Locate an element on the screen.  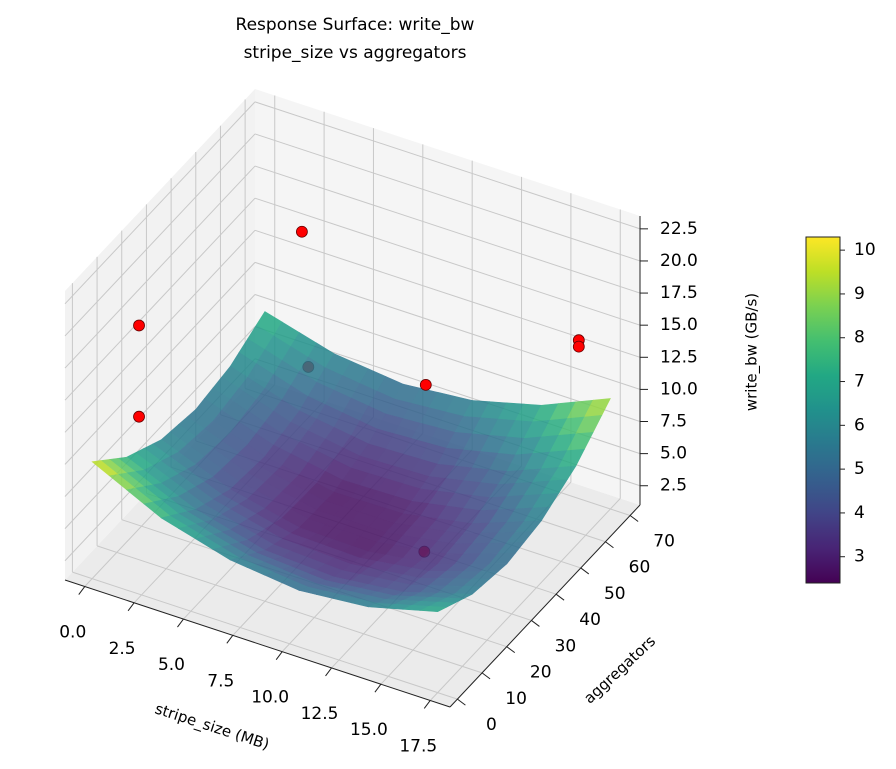
z-tick-label: 15.0 is located at coordinates (679, 325).